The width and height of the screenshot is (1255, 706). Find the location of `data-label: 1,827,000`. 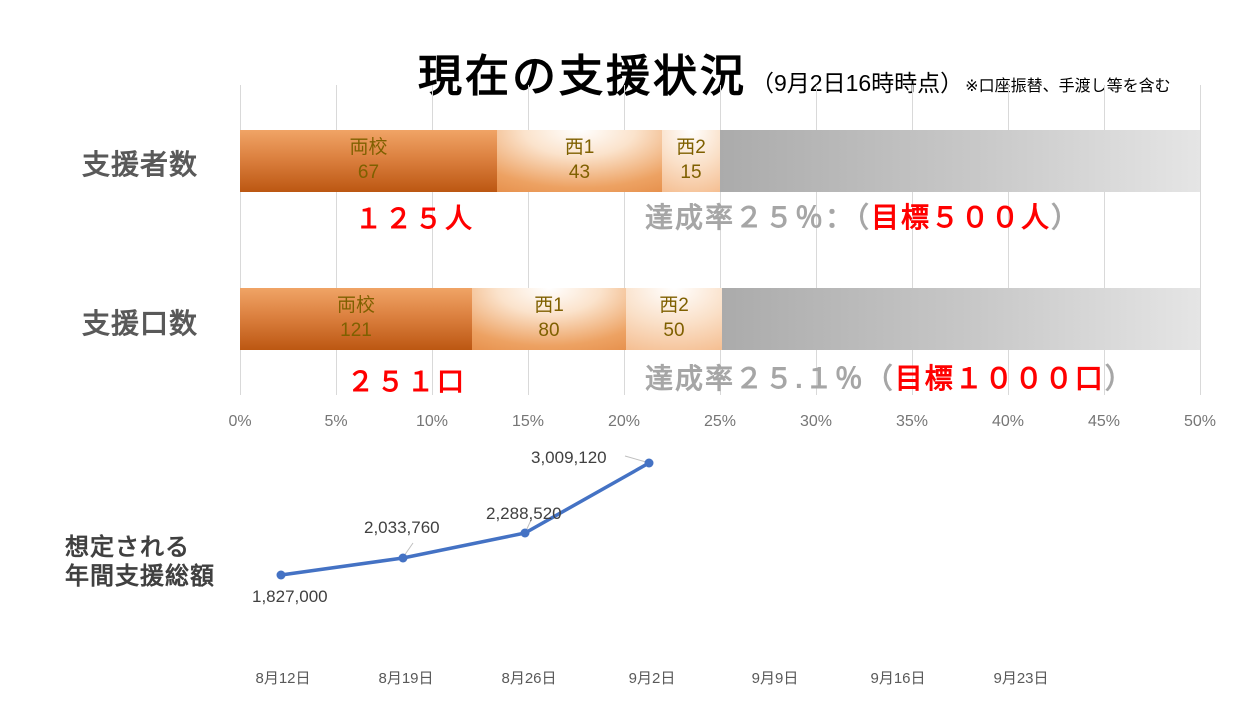

data-label: 1,827,000 is located at coordinates (290, 596).